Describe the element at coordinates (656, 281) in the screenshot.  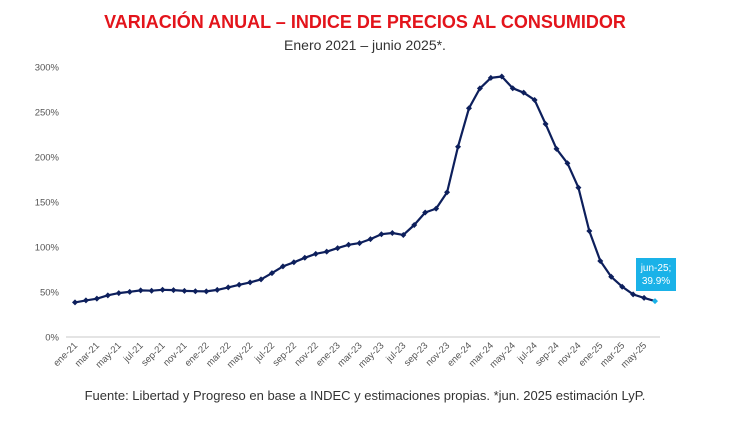
I see `callout-value: 39.9%` at that location.